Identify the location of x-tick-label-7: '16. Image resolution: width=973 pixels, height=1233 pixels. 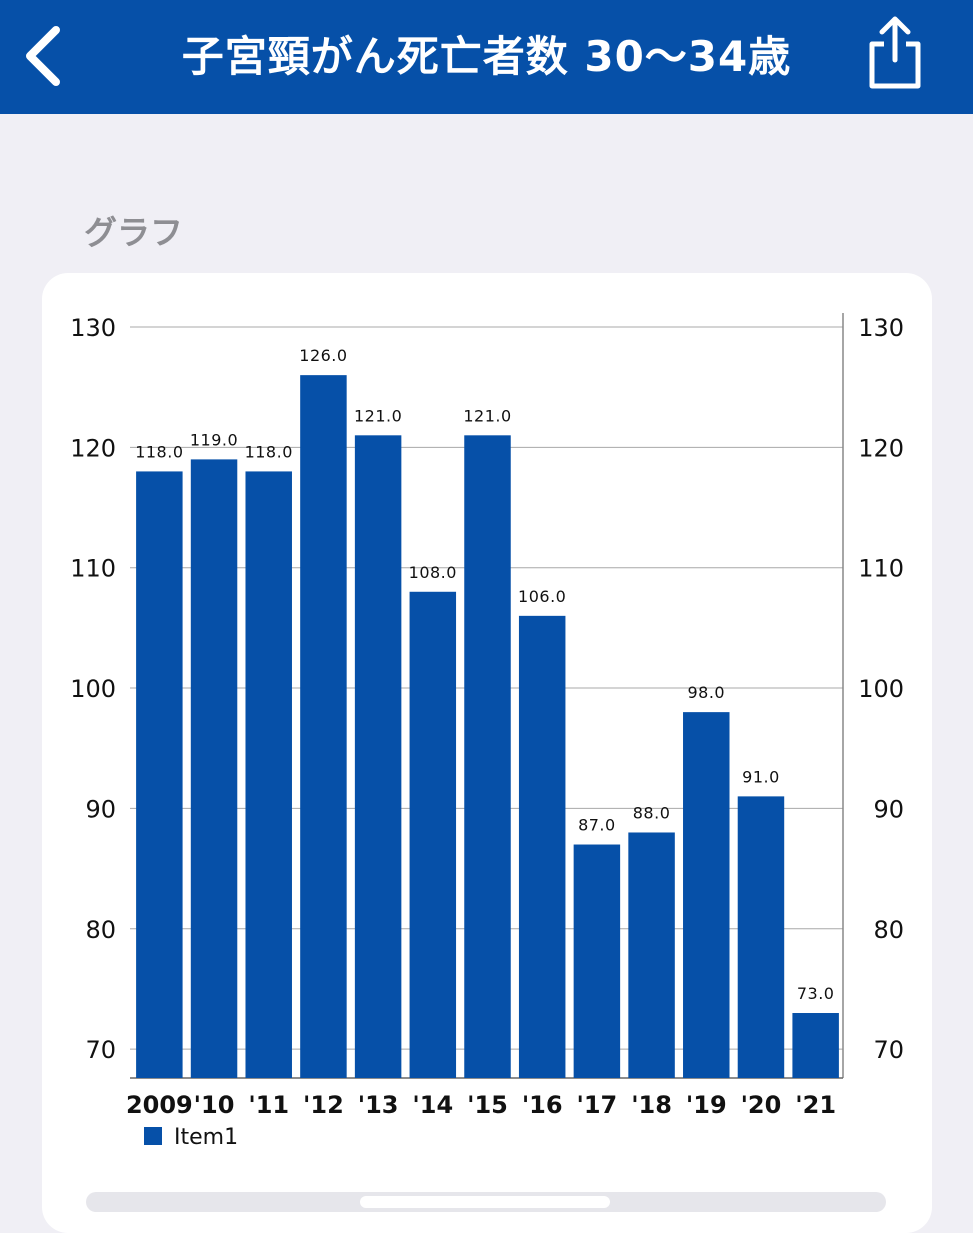
(542, 1105).